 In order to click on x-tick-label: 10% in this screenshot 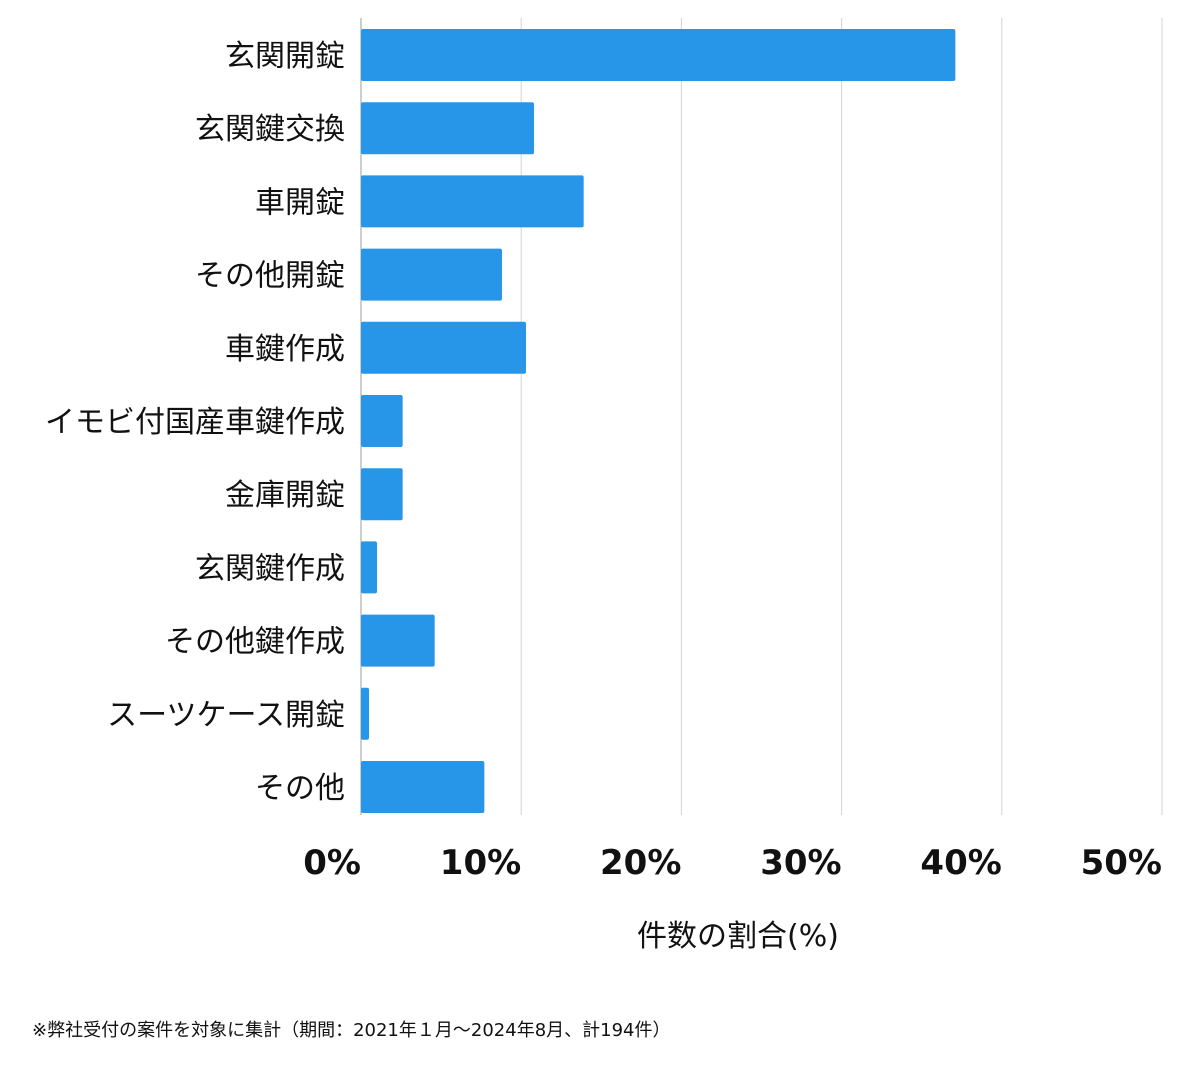, I will do `click(480, 863)`.